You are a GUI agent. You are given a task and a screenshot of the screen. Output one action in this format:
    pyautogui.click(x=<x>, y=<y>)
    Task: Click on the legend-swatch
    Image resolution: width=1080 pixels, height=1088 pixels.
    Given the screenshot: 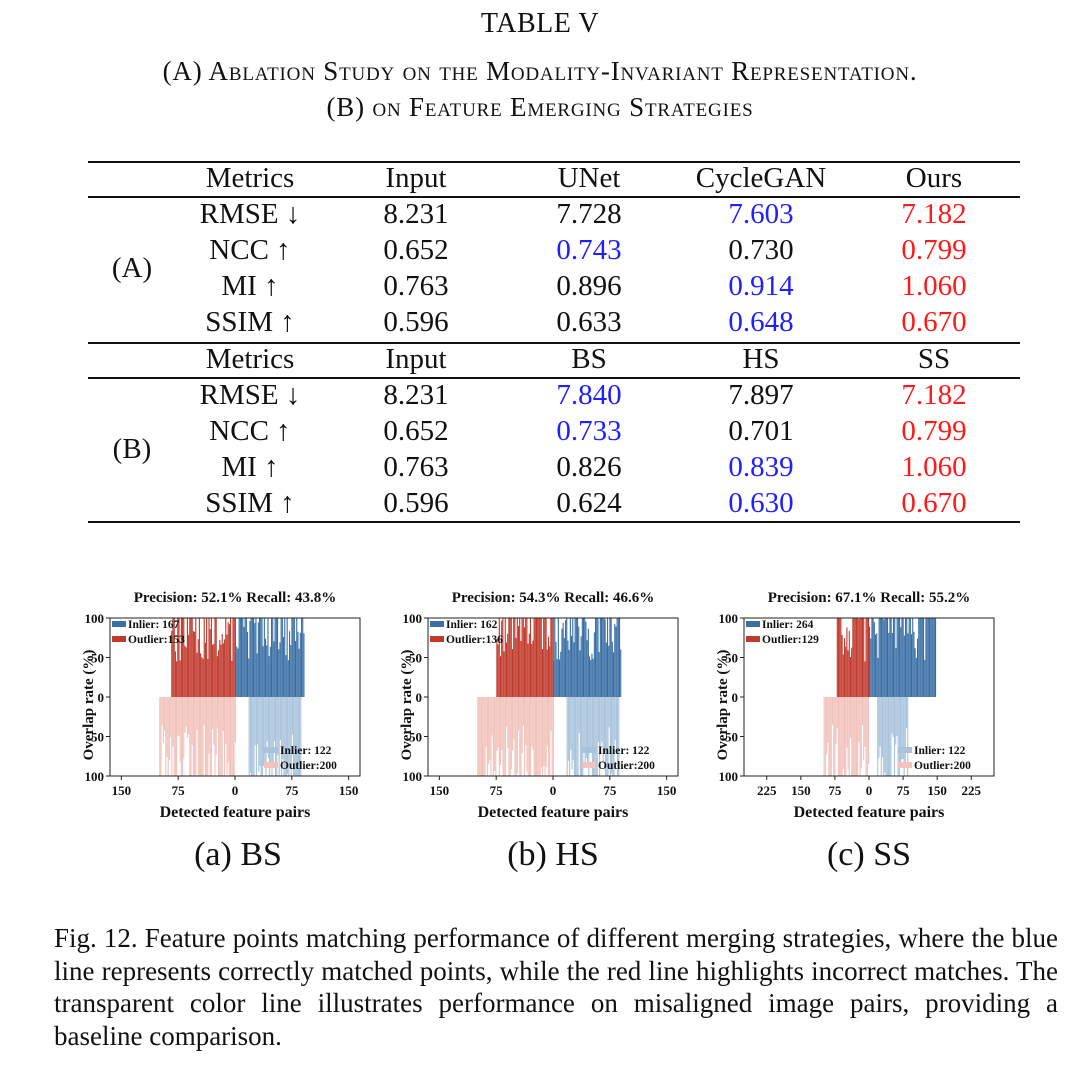 What is the action you would take?
    pyautogui.click(x=753, y=639)
    